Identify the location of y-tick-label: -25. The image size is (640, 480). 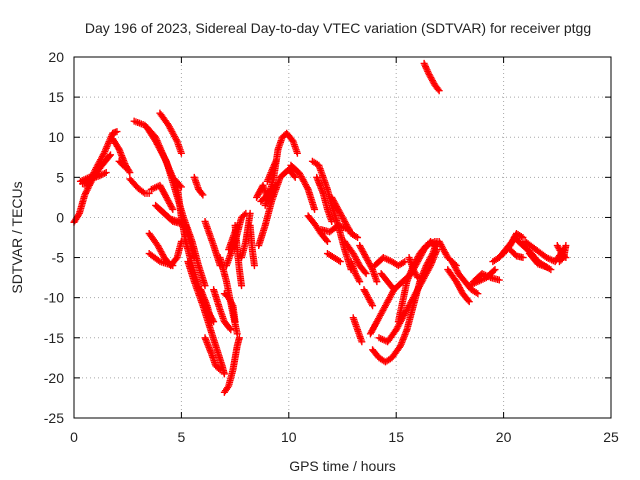
(54, 418).